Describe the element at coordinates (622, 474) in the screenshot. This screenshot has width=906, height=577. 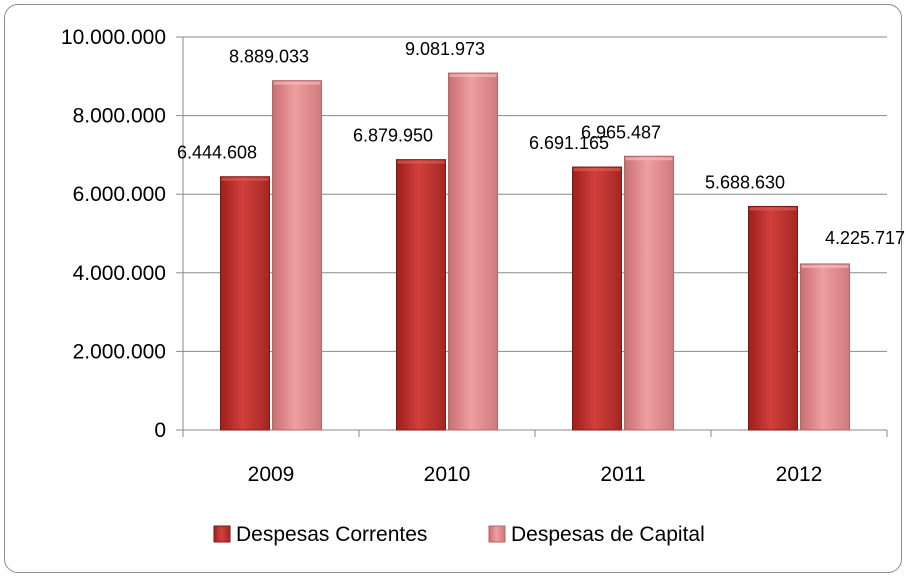
I see `x-tick-label: 2011` at that location.